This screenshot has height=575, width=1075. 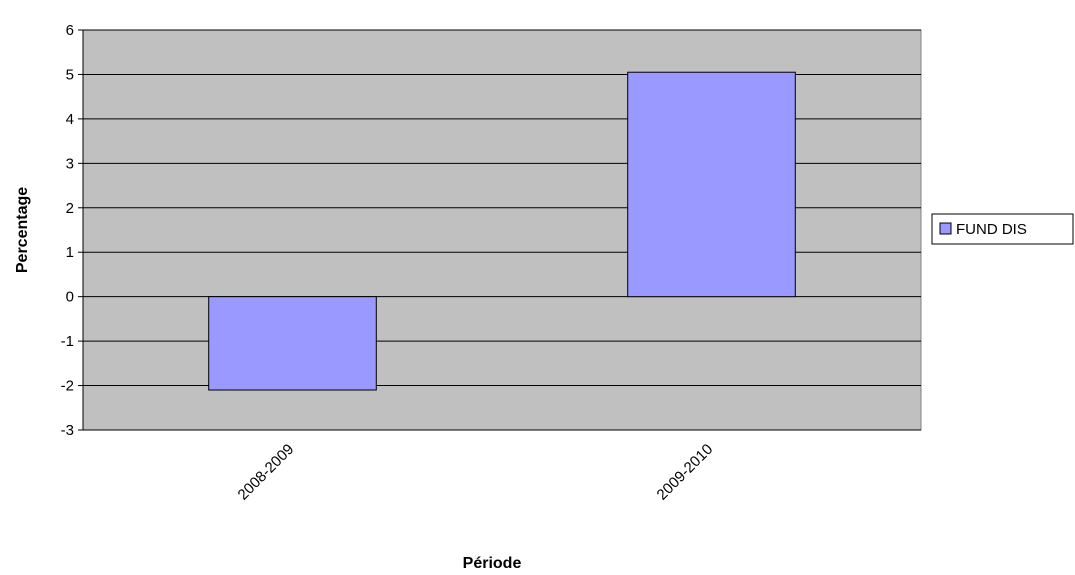 I want to click on y-tick-label: -3, so click(x=67, y=430).